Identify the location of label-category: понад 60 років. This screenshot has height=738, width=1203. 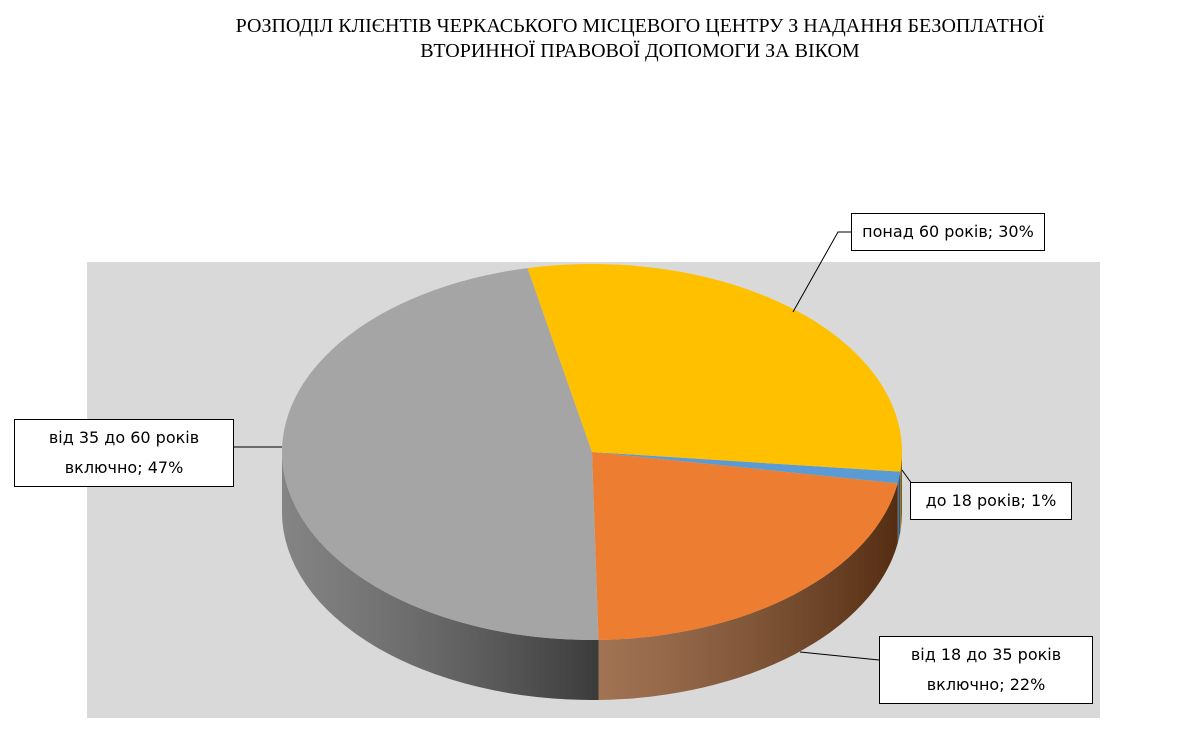
(925, 231).